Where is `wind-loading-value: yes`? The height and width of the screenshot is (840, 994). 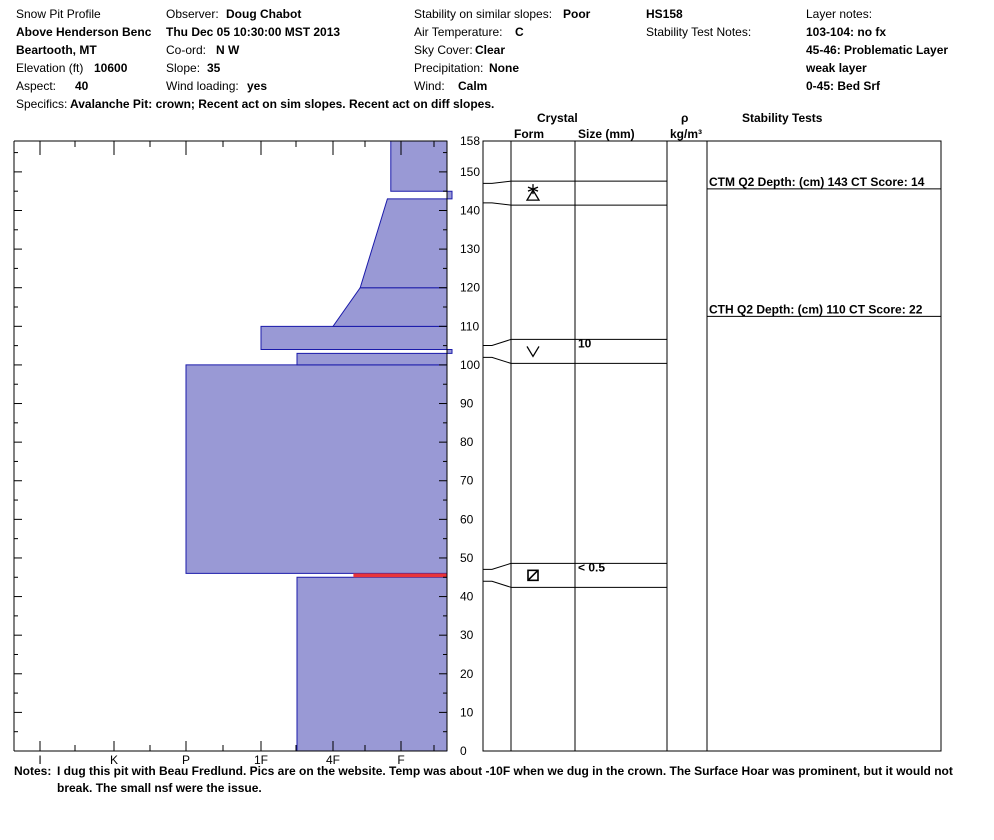
wind-loading-value: yes is located at coordinates (257, 86).